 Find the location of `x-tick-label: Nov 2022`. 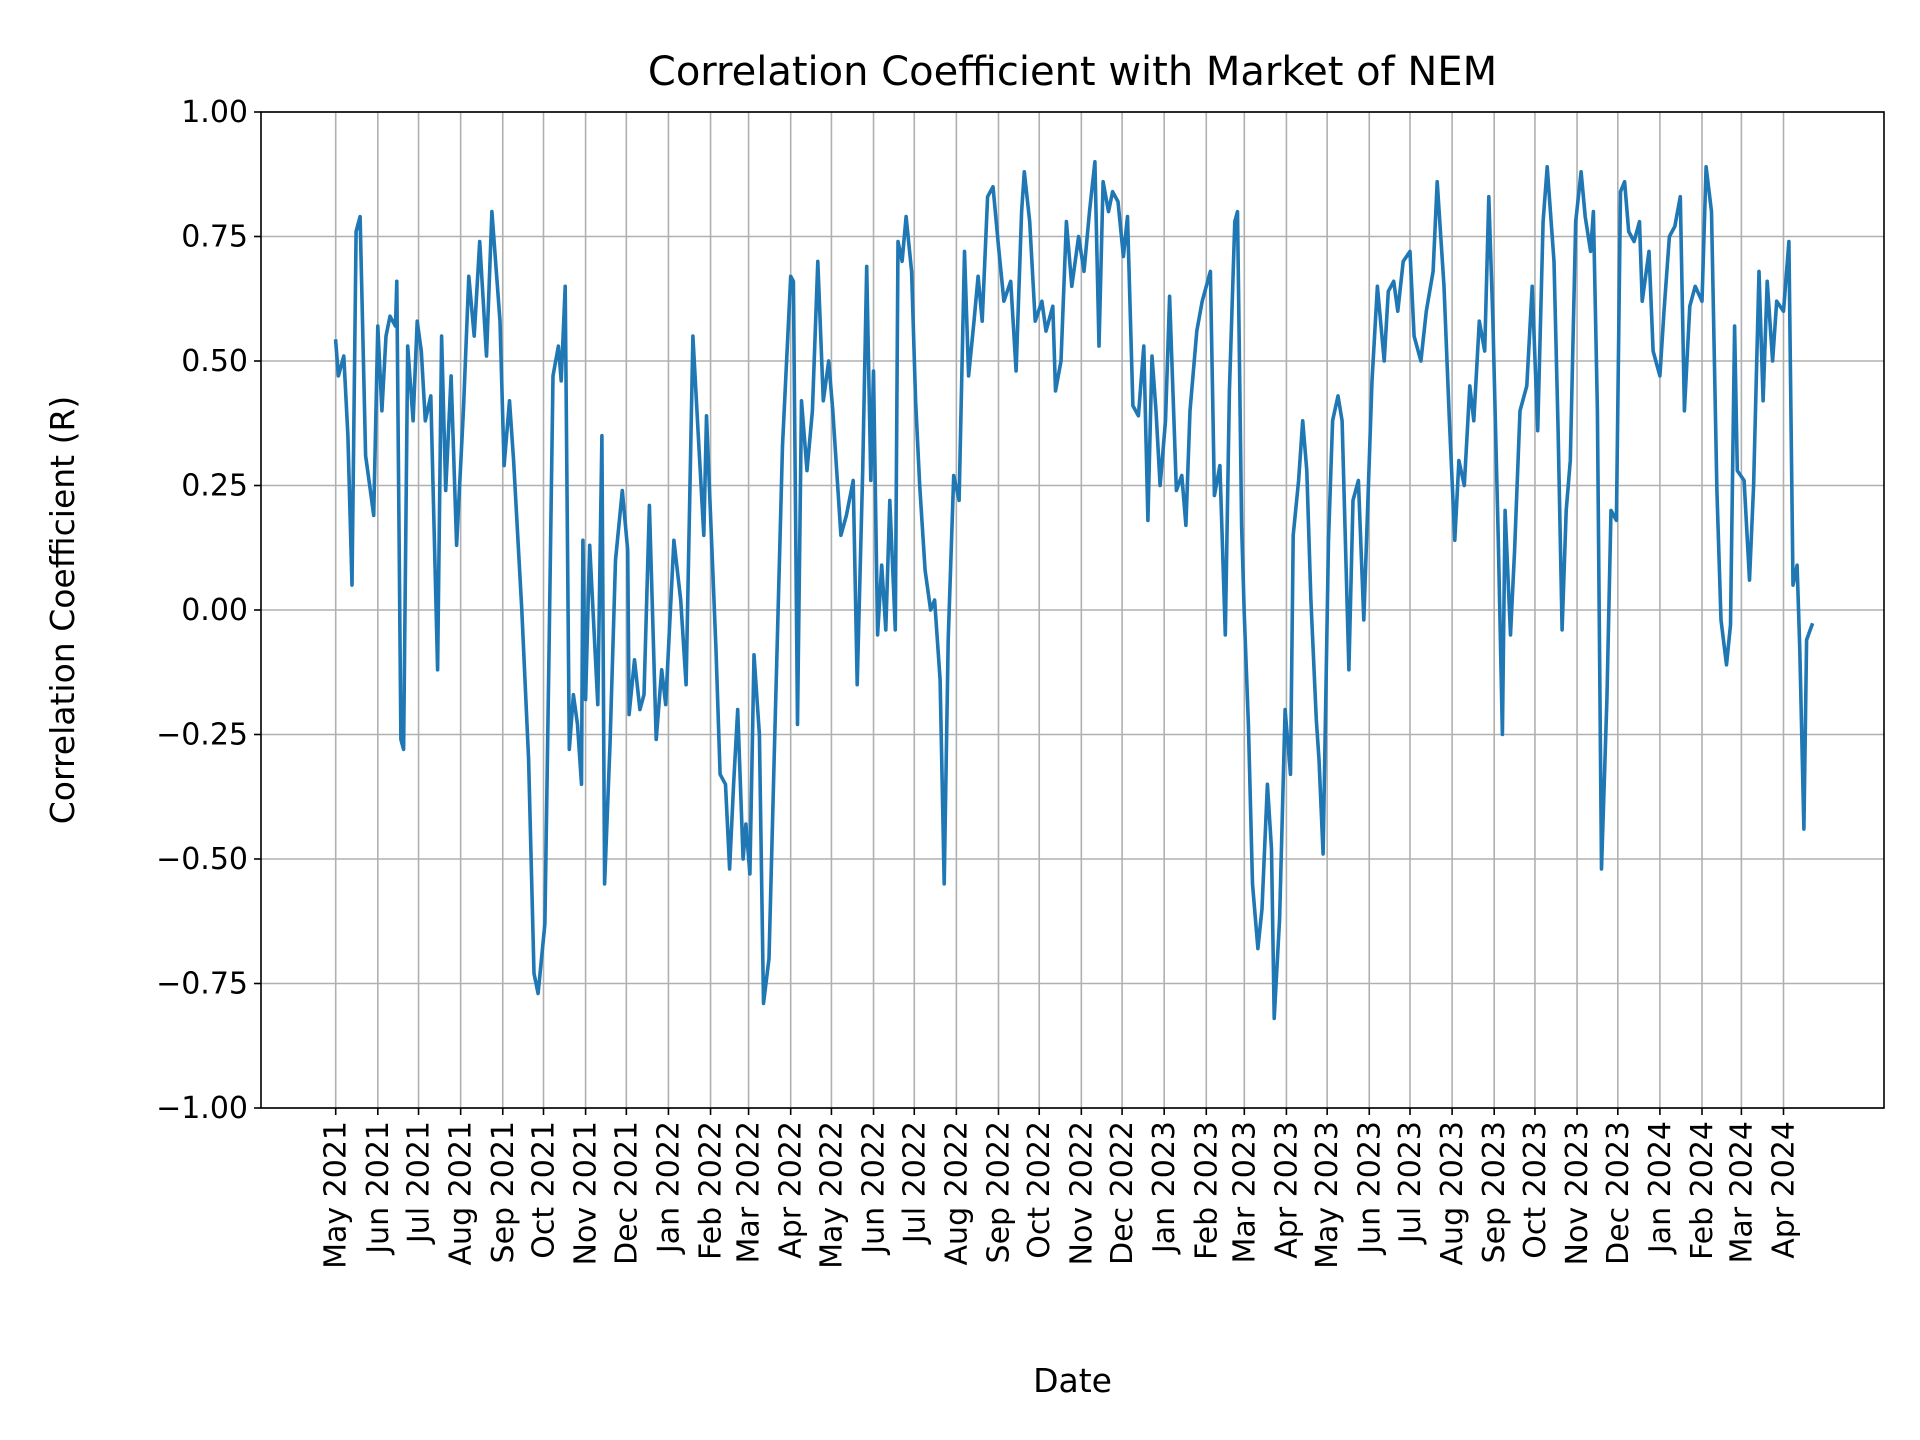

x-tick-label: Nov 2022 is located at coordinates (1081, 1193).